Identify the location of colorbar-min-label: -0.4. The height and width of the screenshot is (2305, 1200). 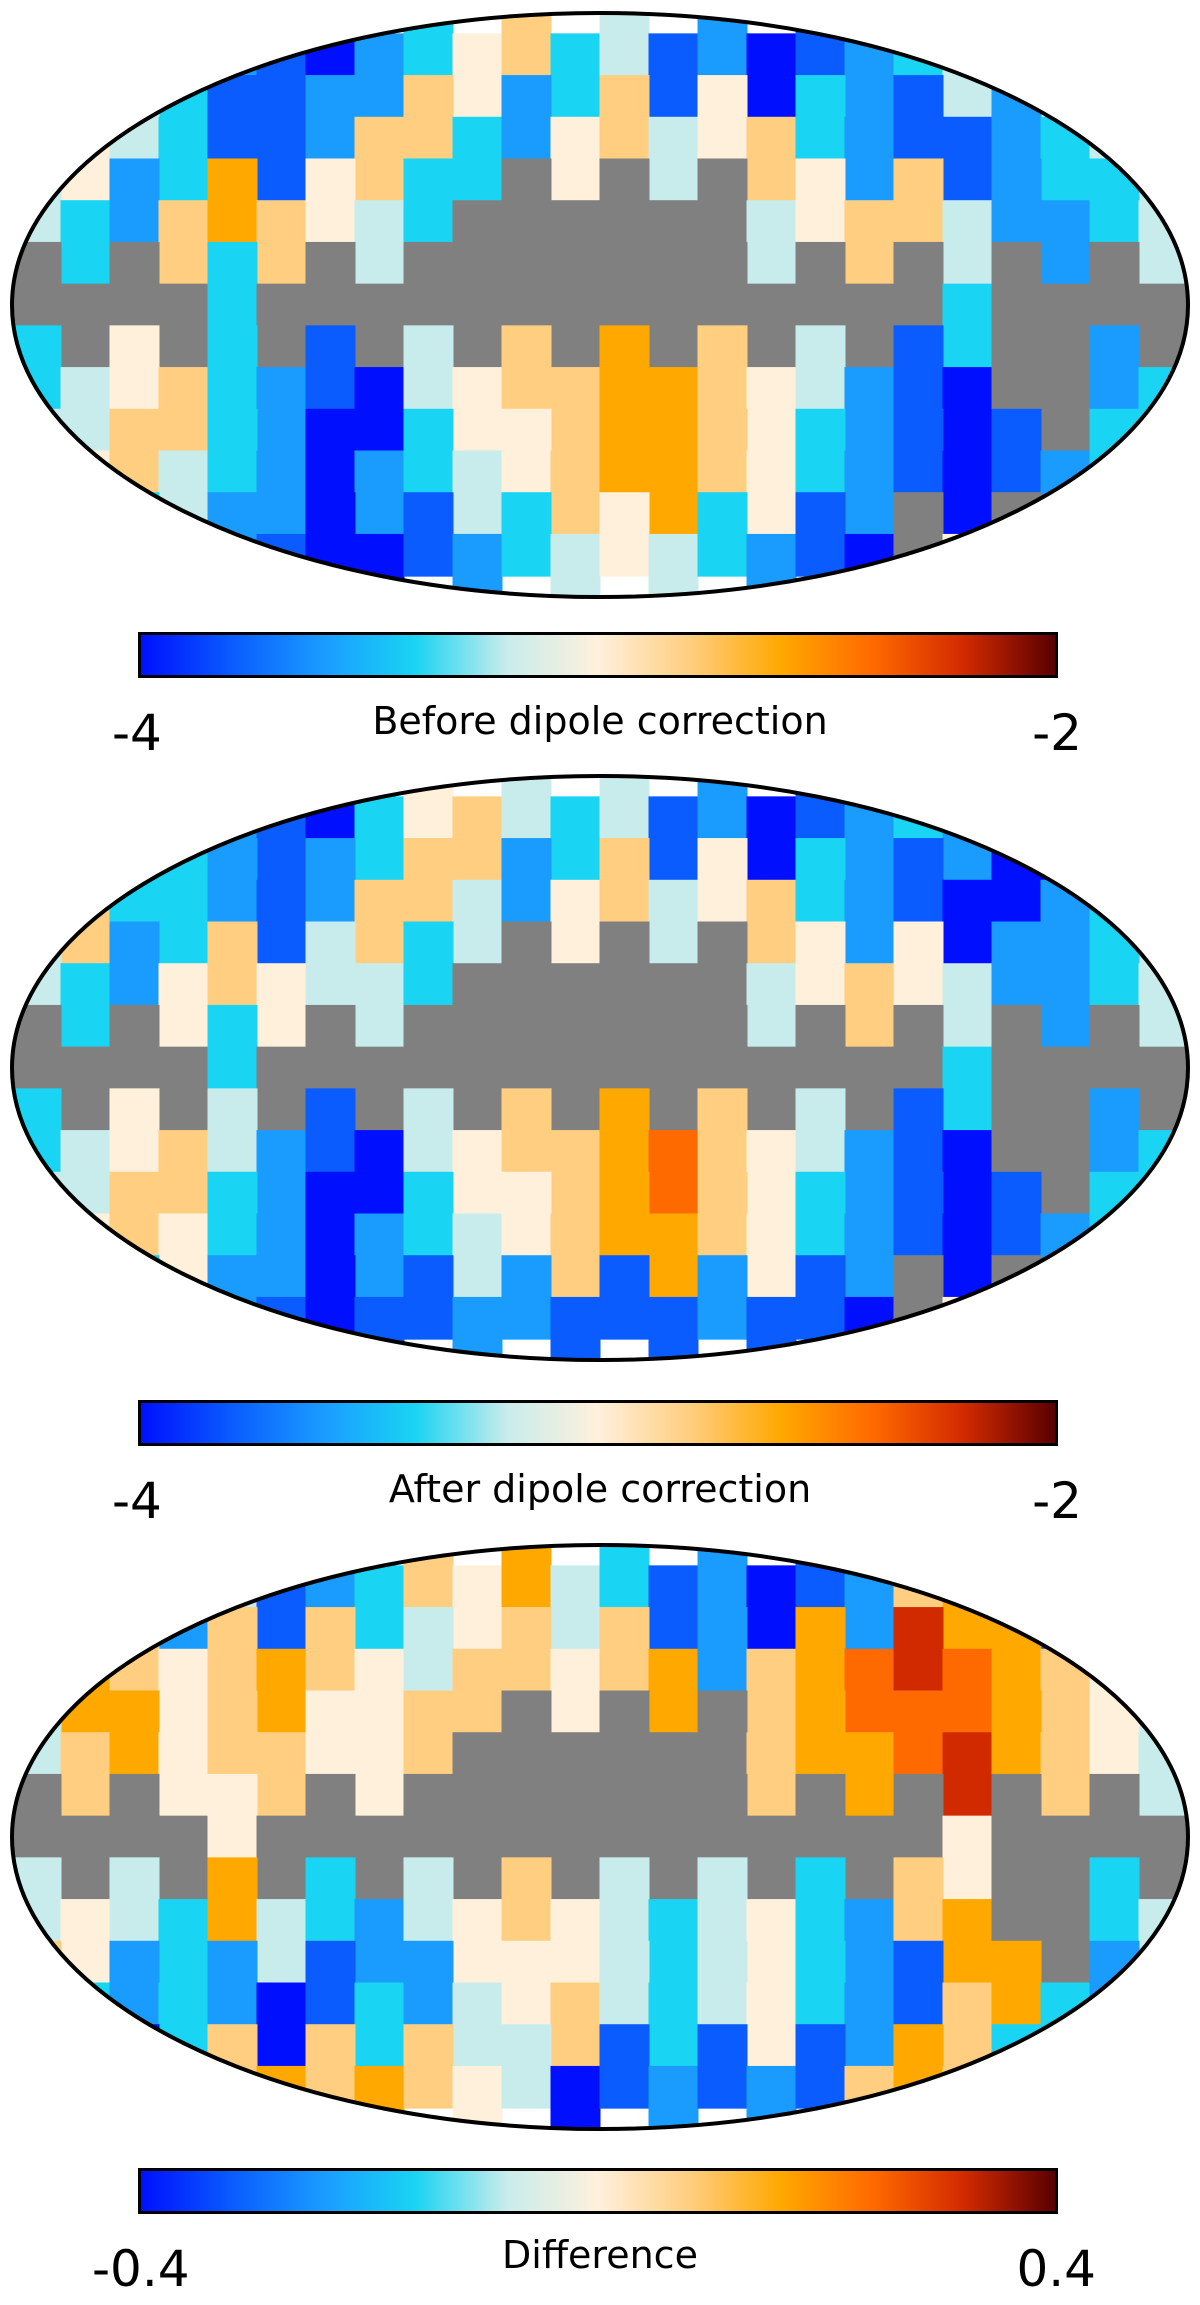
(141, 2269).